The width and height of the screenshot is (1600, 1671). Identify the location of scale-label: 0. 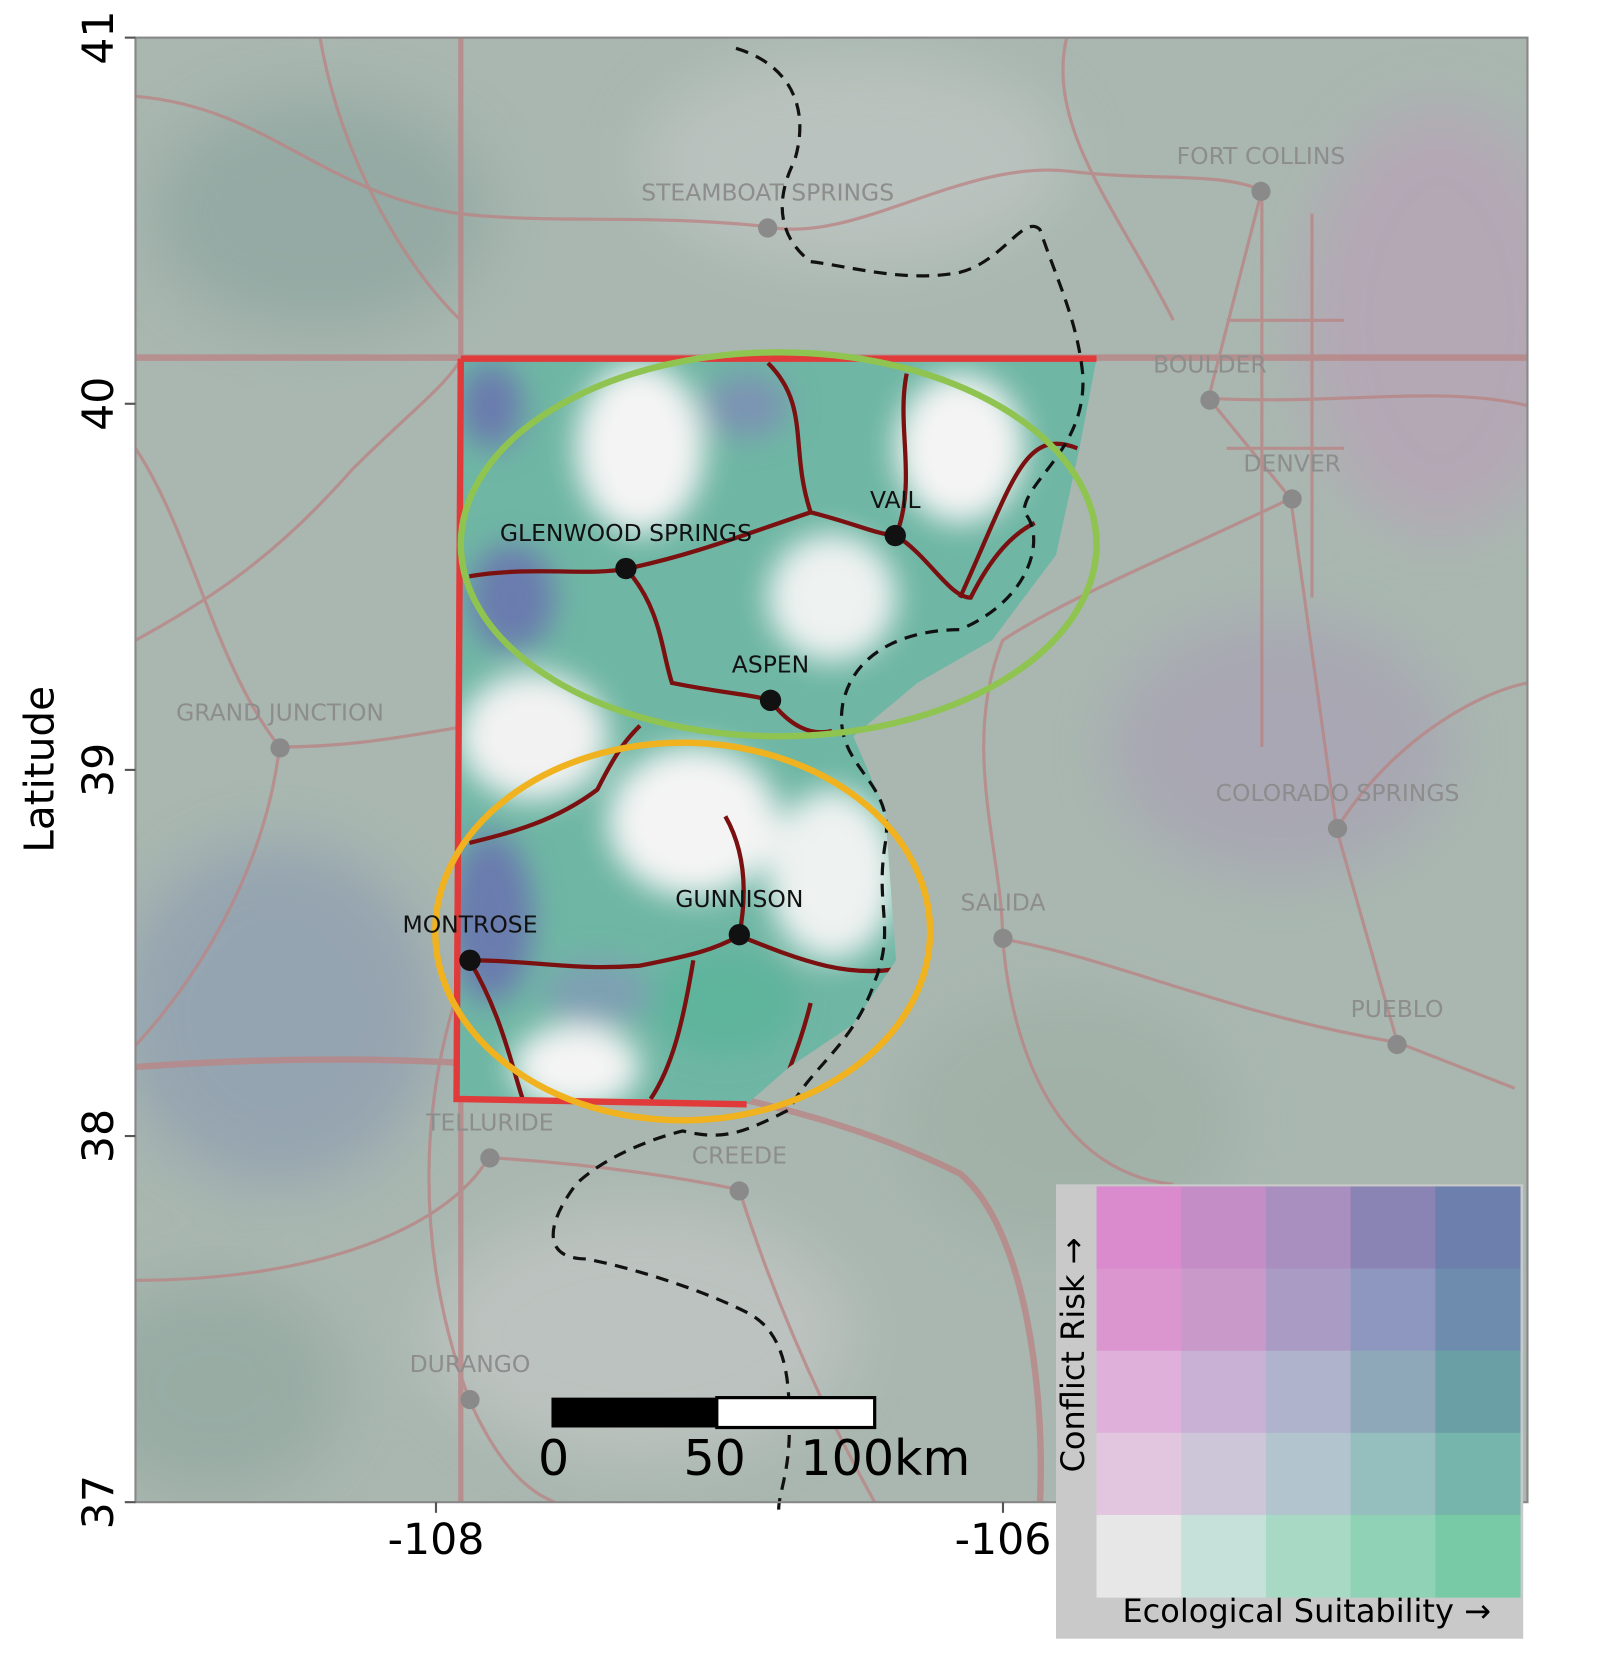
(553, 1458).